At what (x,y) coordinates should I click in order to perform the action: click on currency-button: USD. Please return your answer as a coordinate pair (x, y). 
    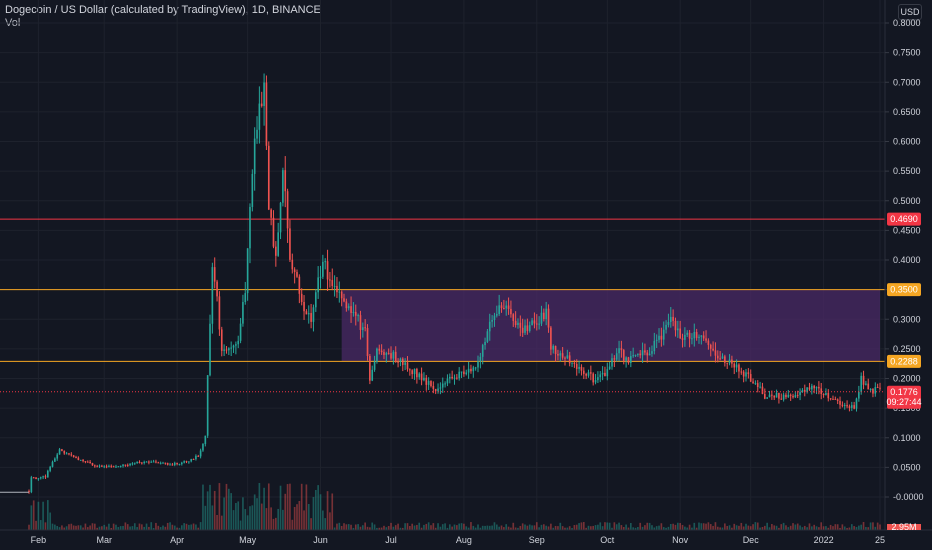
    Looking at the image, I should click on (910, 12).